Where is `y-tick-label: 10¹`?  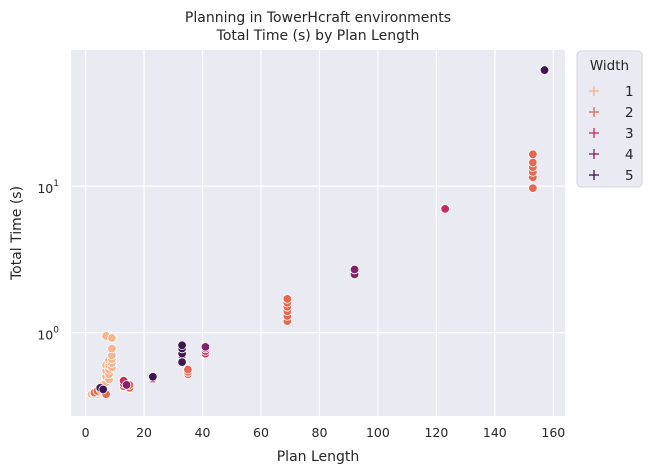 y-tick-label: 10¹ is located at coordinates (48, 187).